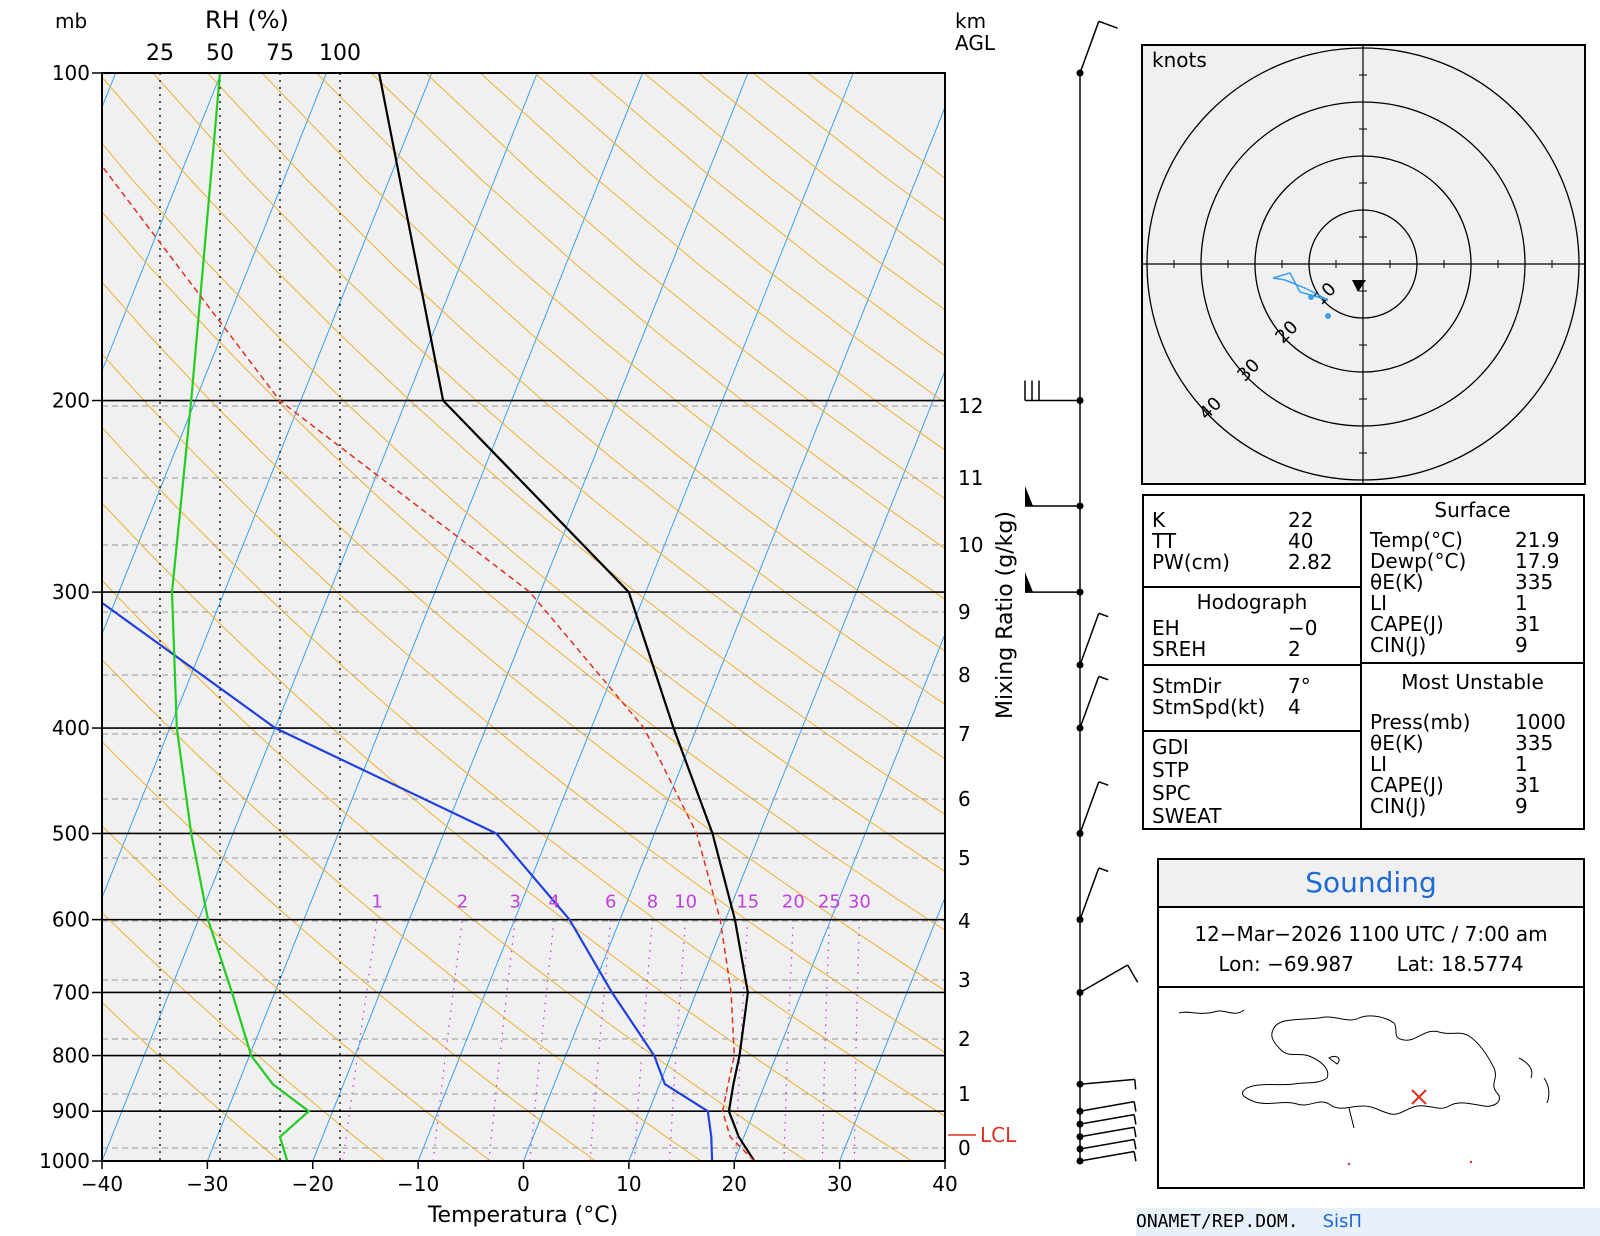 This screenshot has height=1236, width=1600. Describe the element at coordinates (970, 545) in the screenshot. I see `height-tick-label: 10` at that location.